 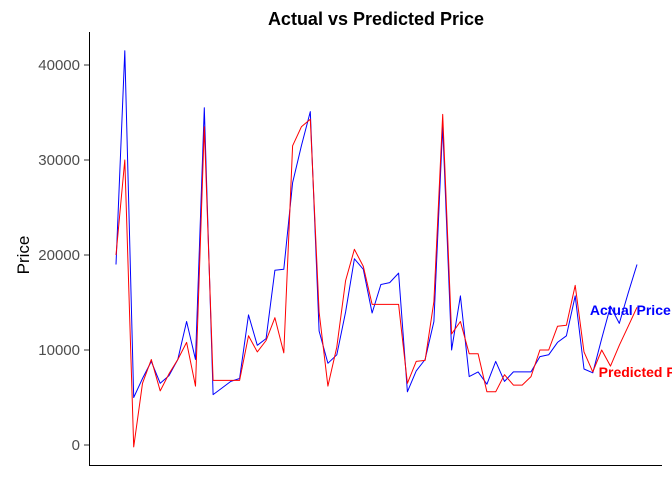 What do you see at coordinates (631, 341) in the screenshot?
I see `series-annotations: Actual Price Predicted Price` at bounding box center [631, 341].